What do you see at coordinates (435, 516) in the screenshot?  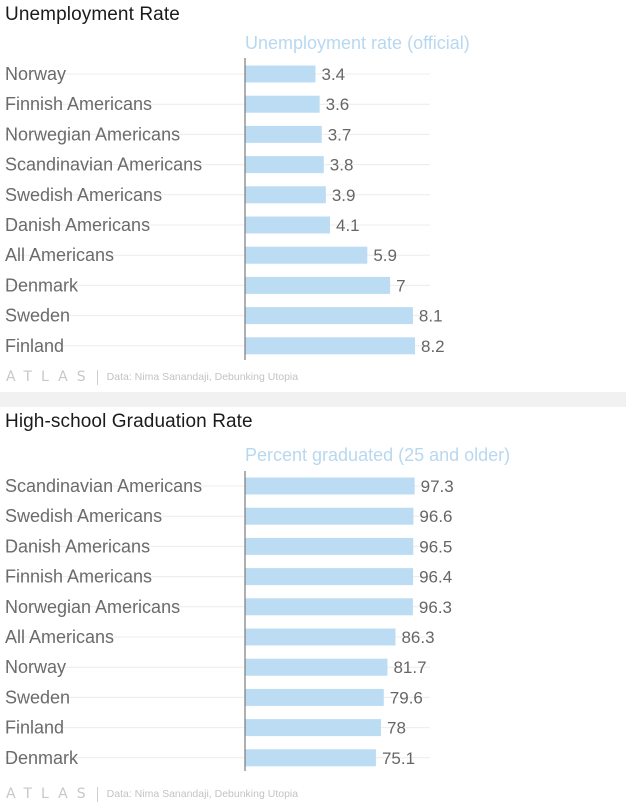 I see `value-label: 96.6` at bounding box center [435, 516].